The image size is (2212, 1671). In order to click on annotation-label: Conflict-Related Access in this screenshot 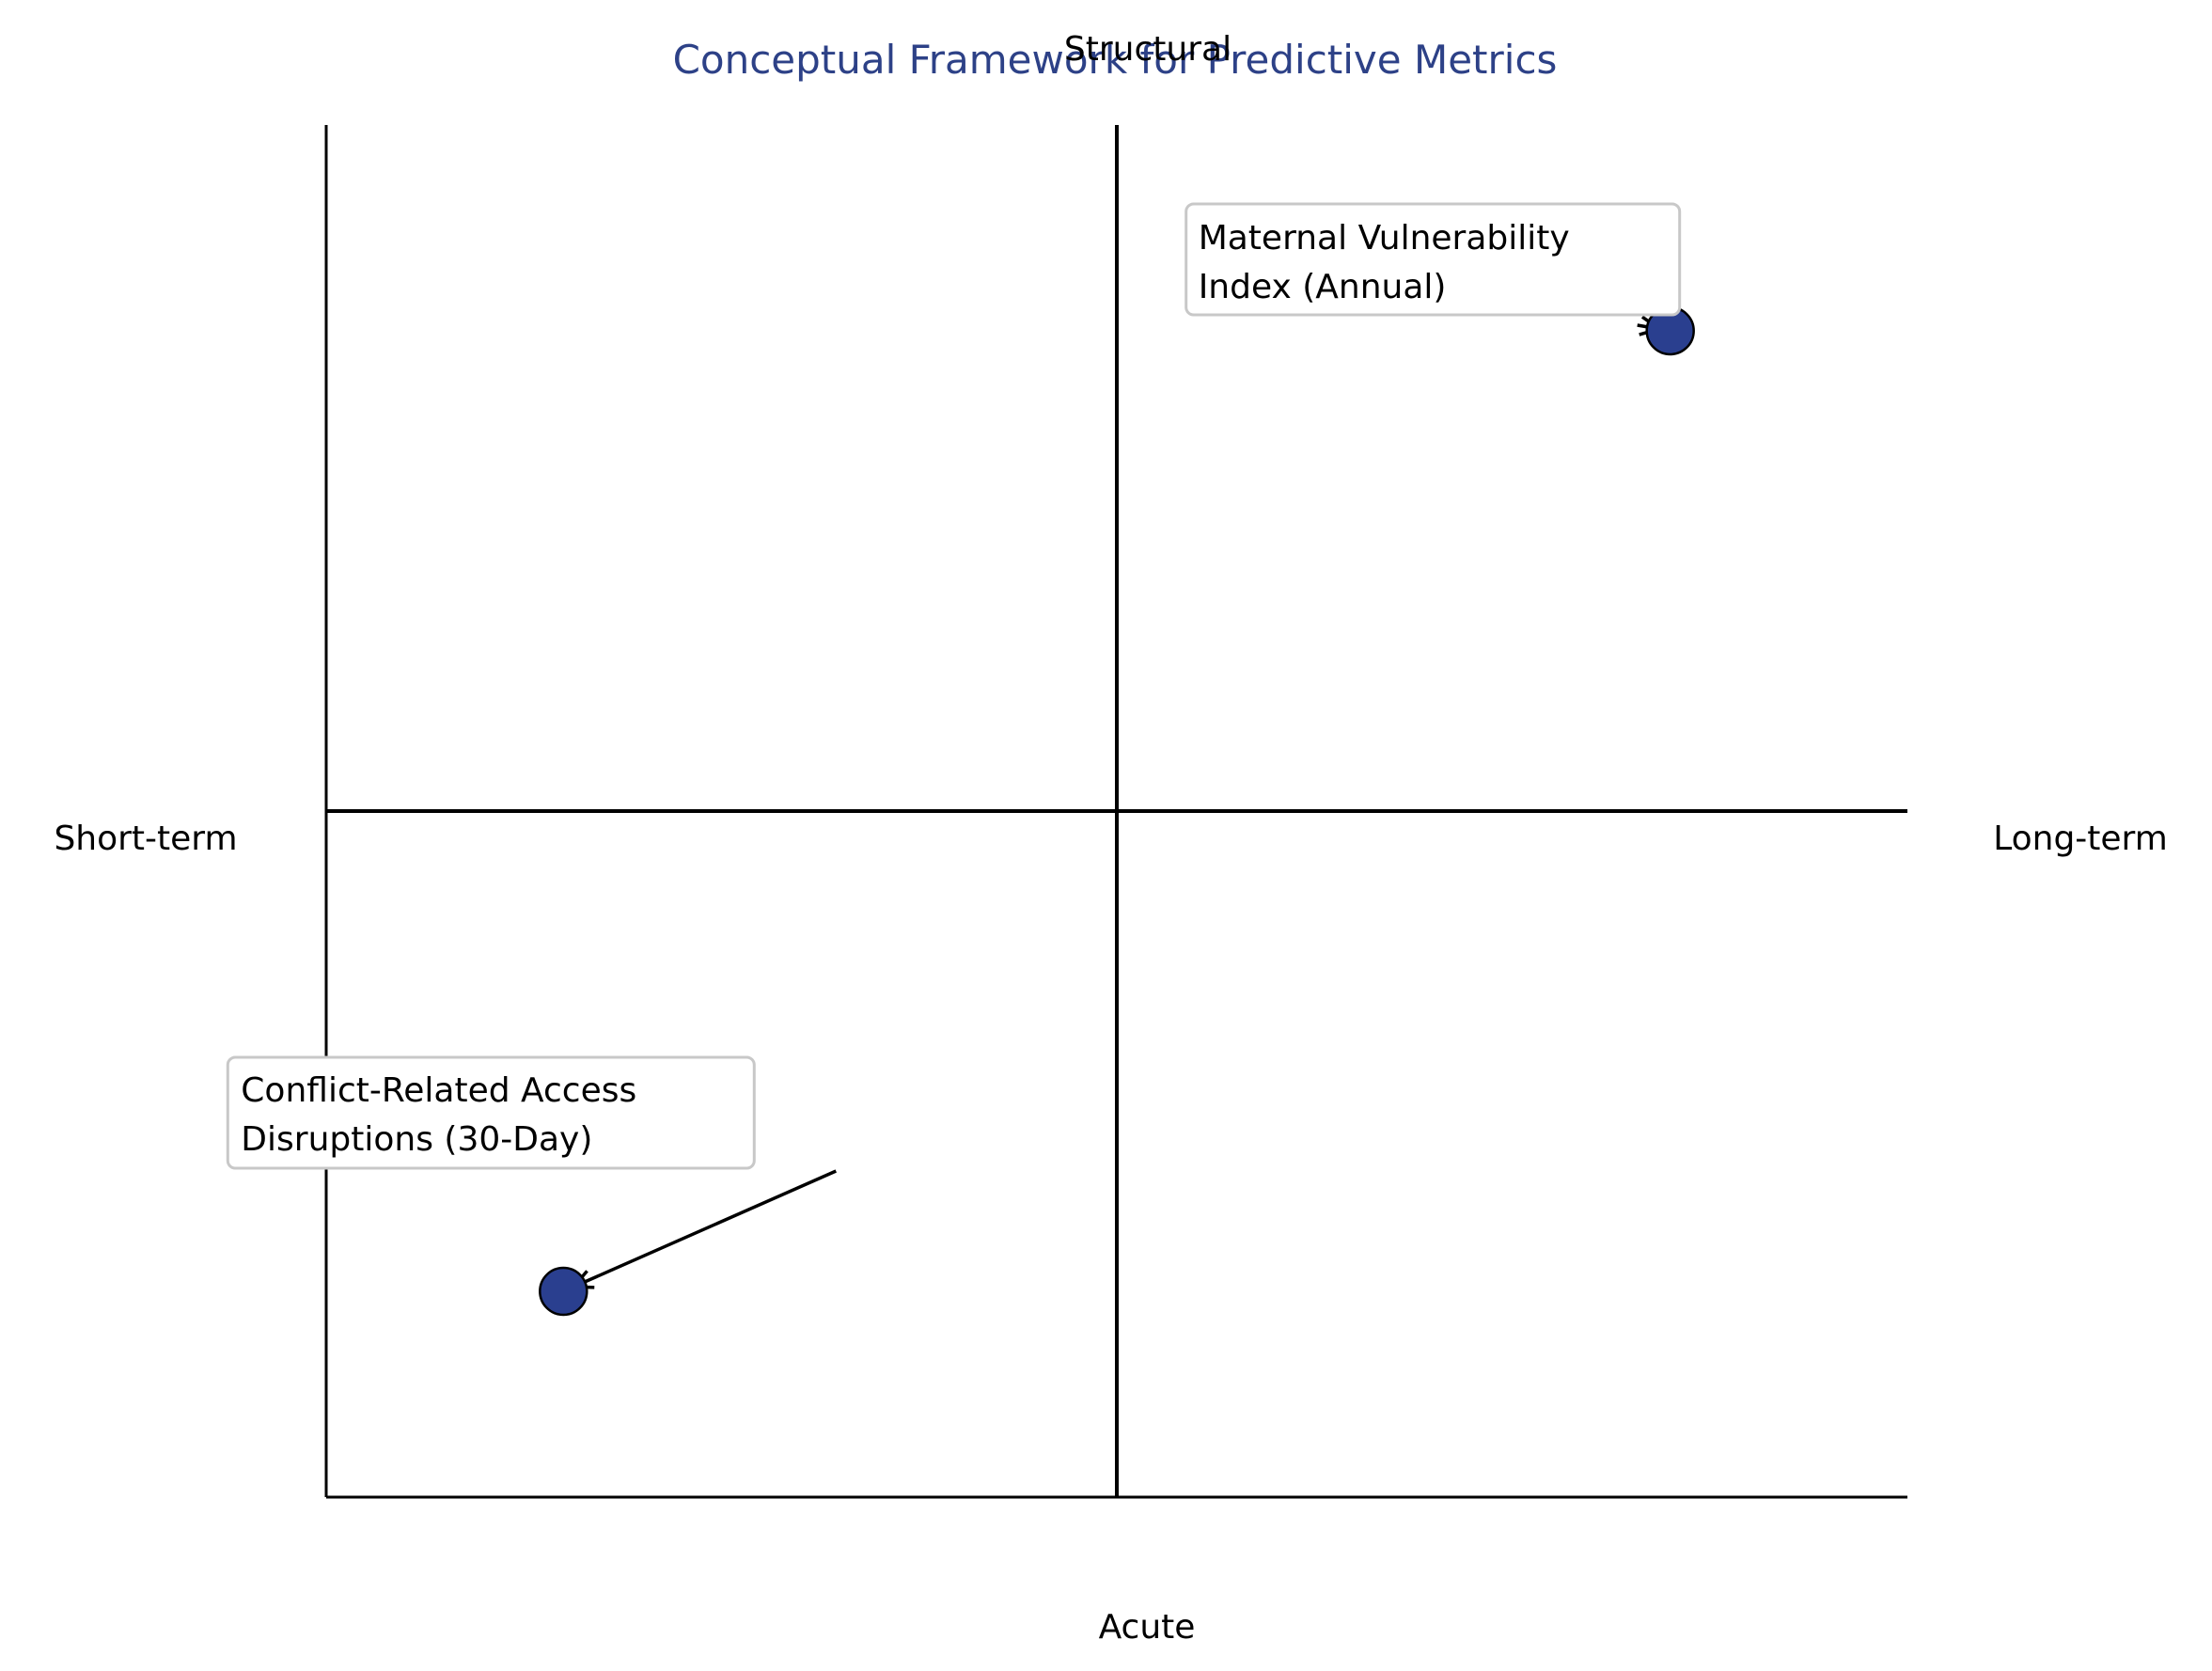, I will do `click(438, 1090)`.